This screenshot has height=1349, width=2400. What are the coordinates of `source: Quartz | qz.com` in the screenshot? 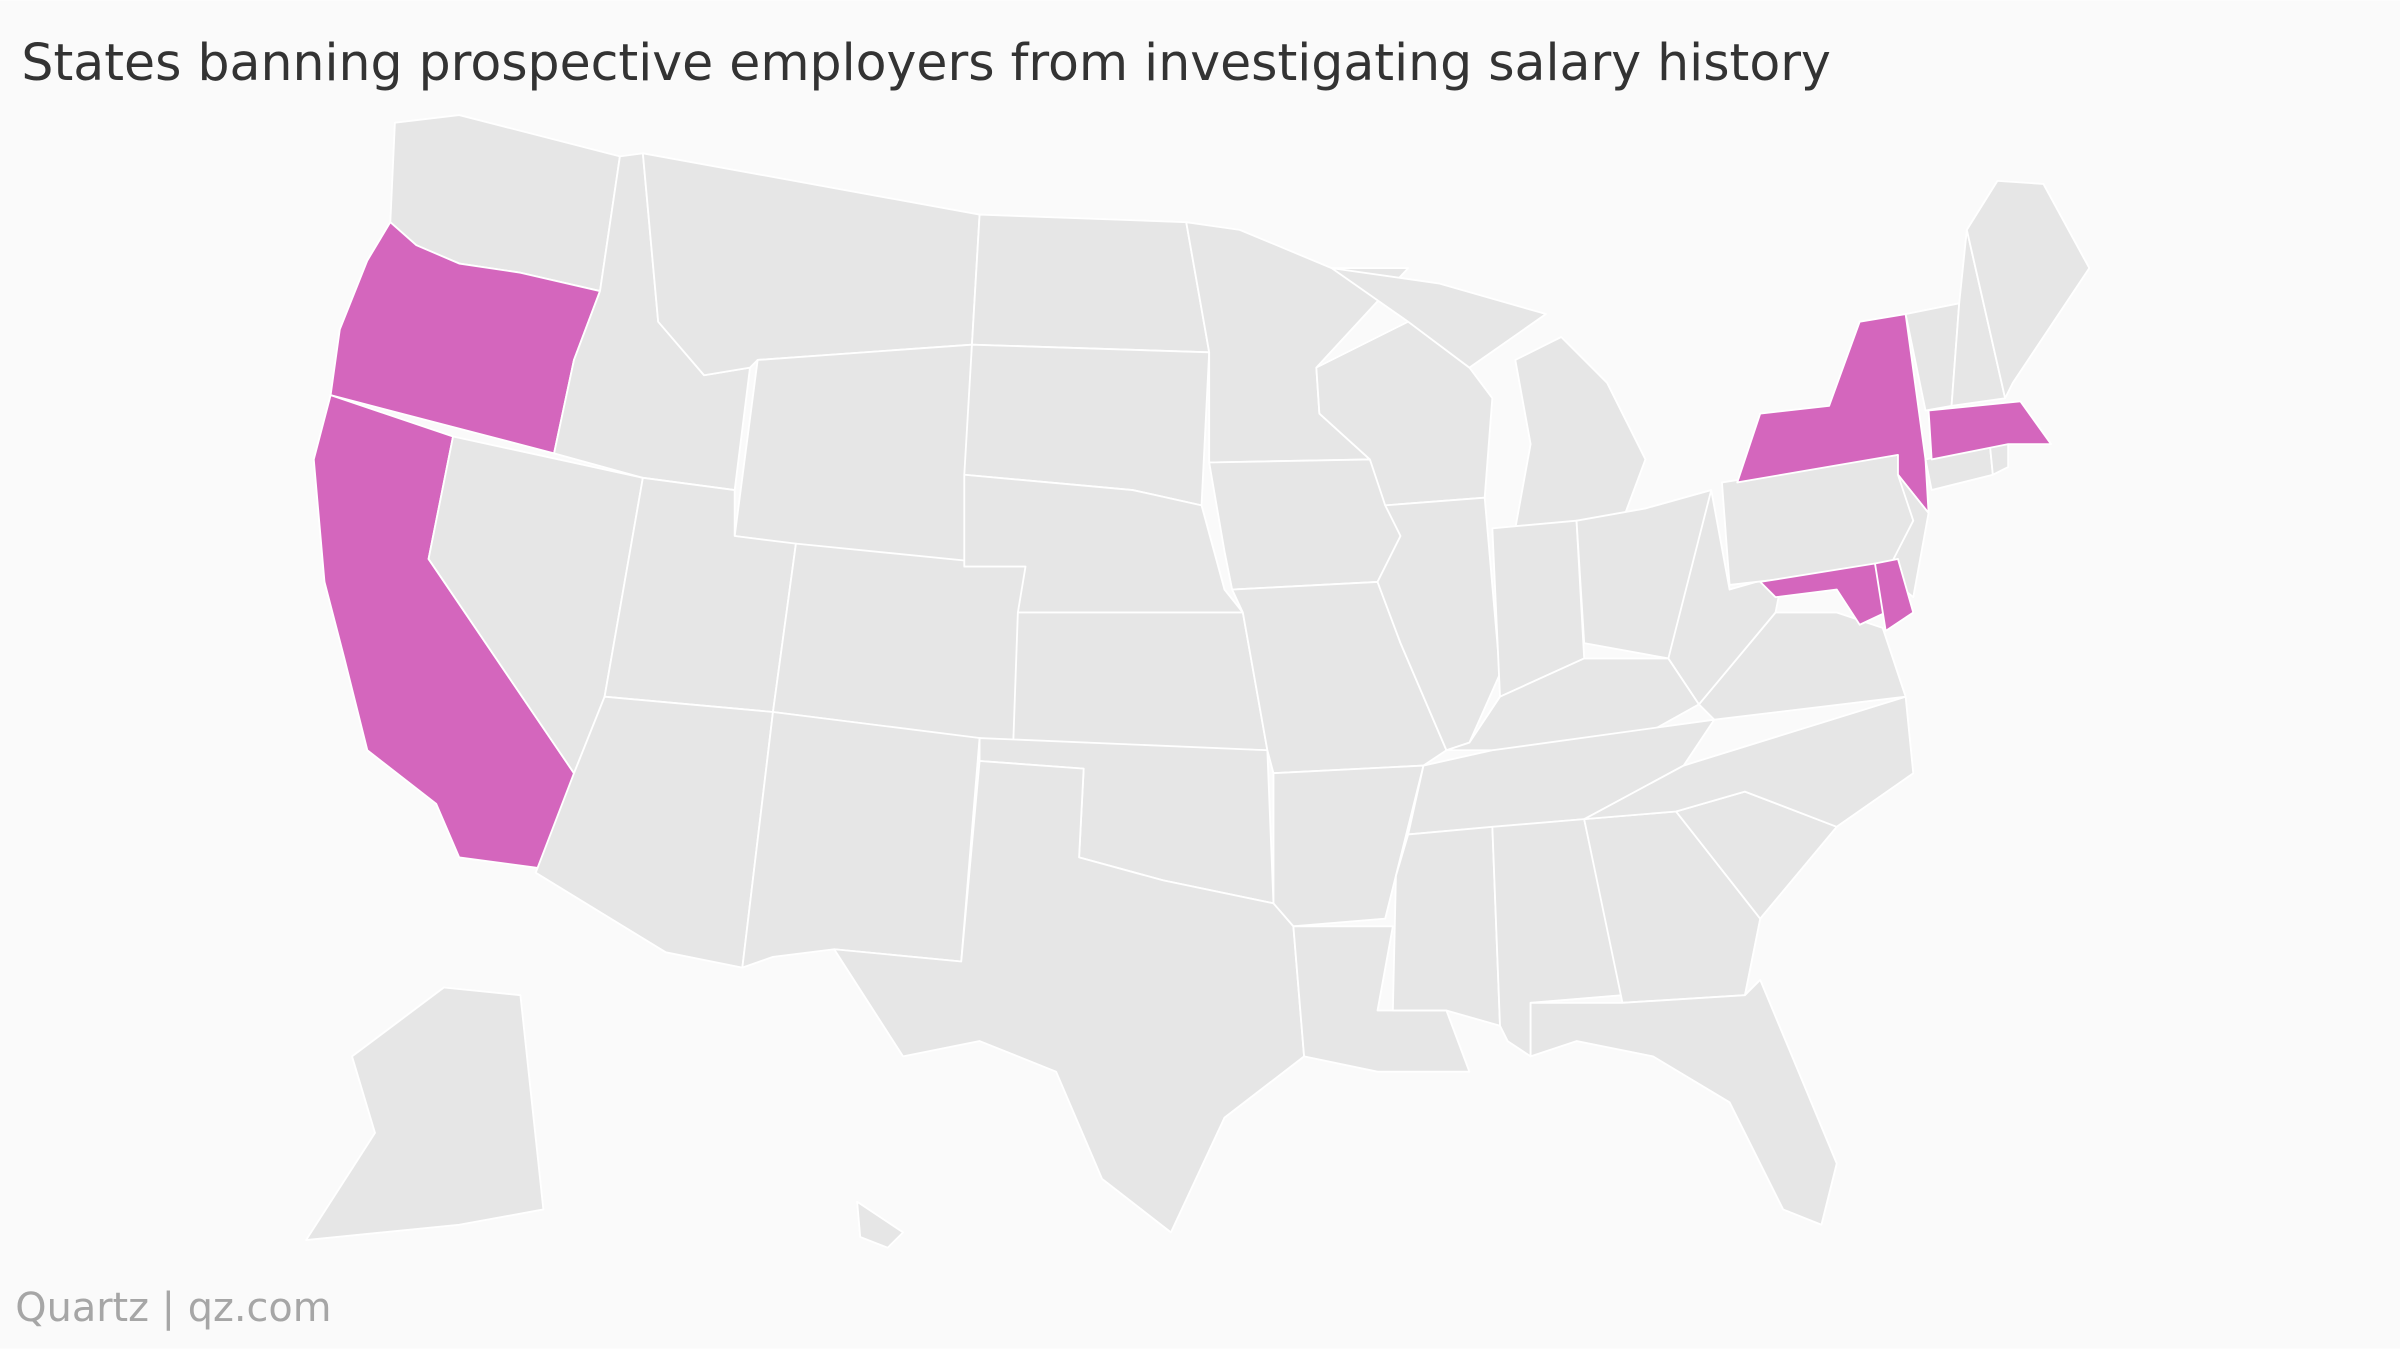 It's located at (173, 1308).